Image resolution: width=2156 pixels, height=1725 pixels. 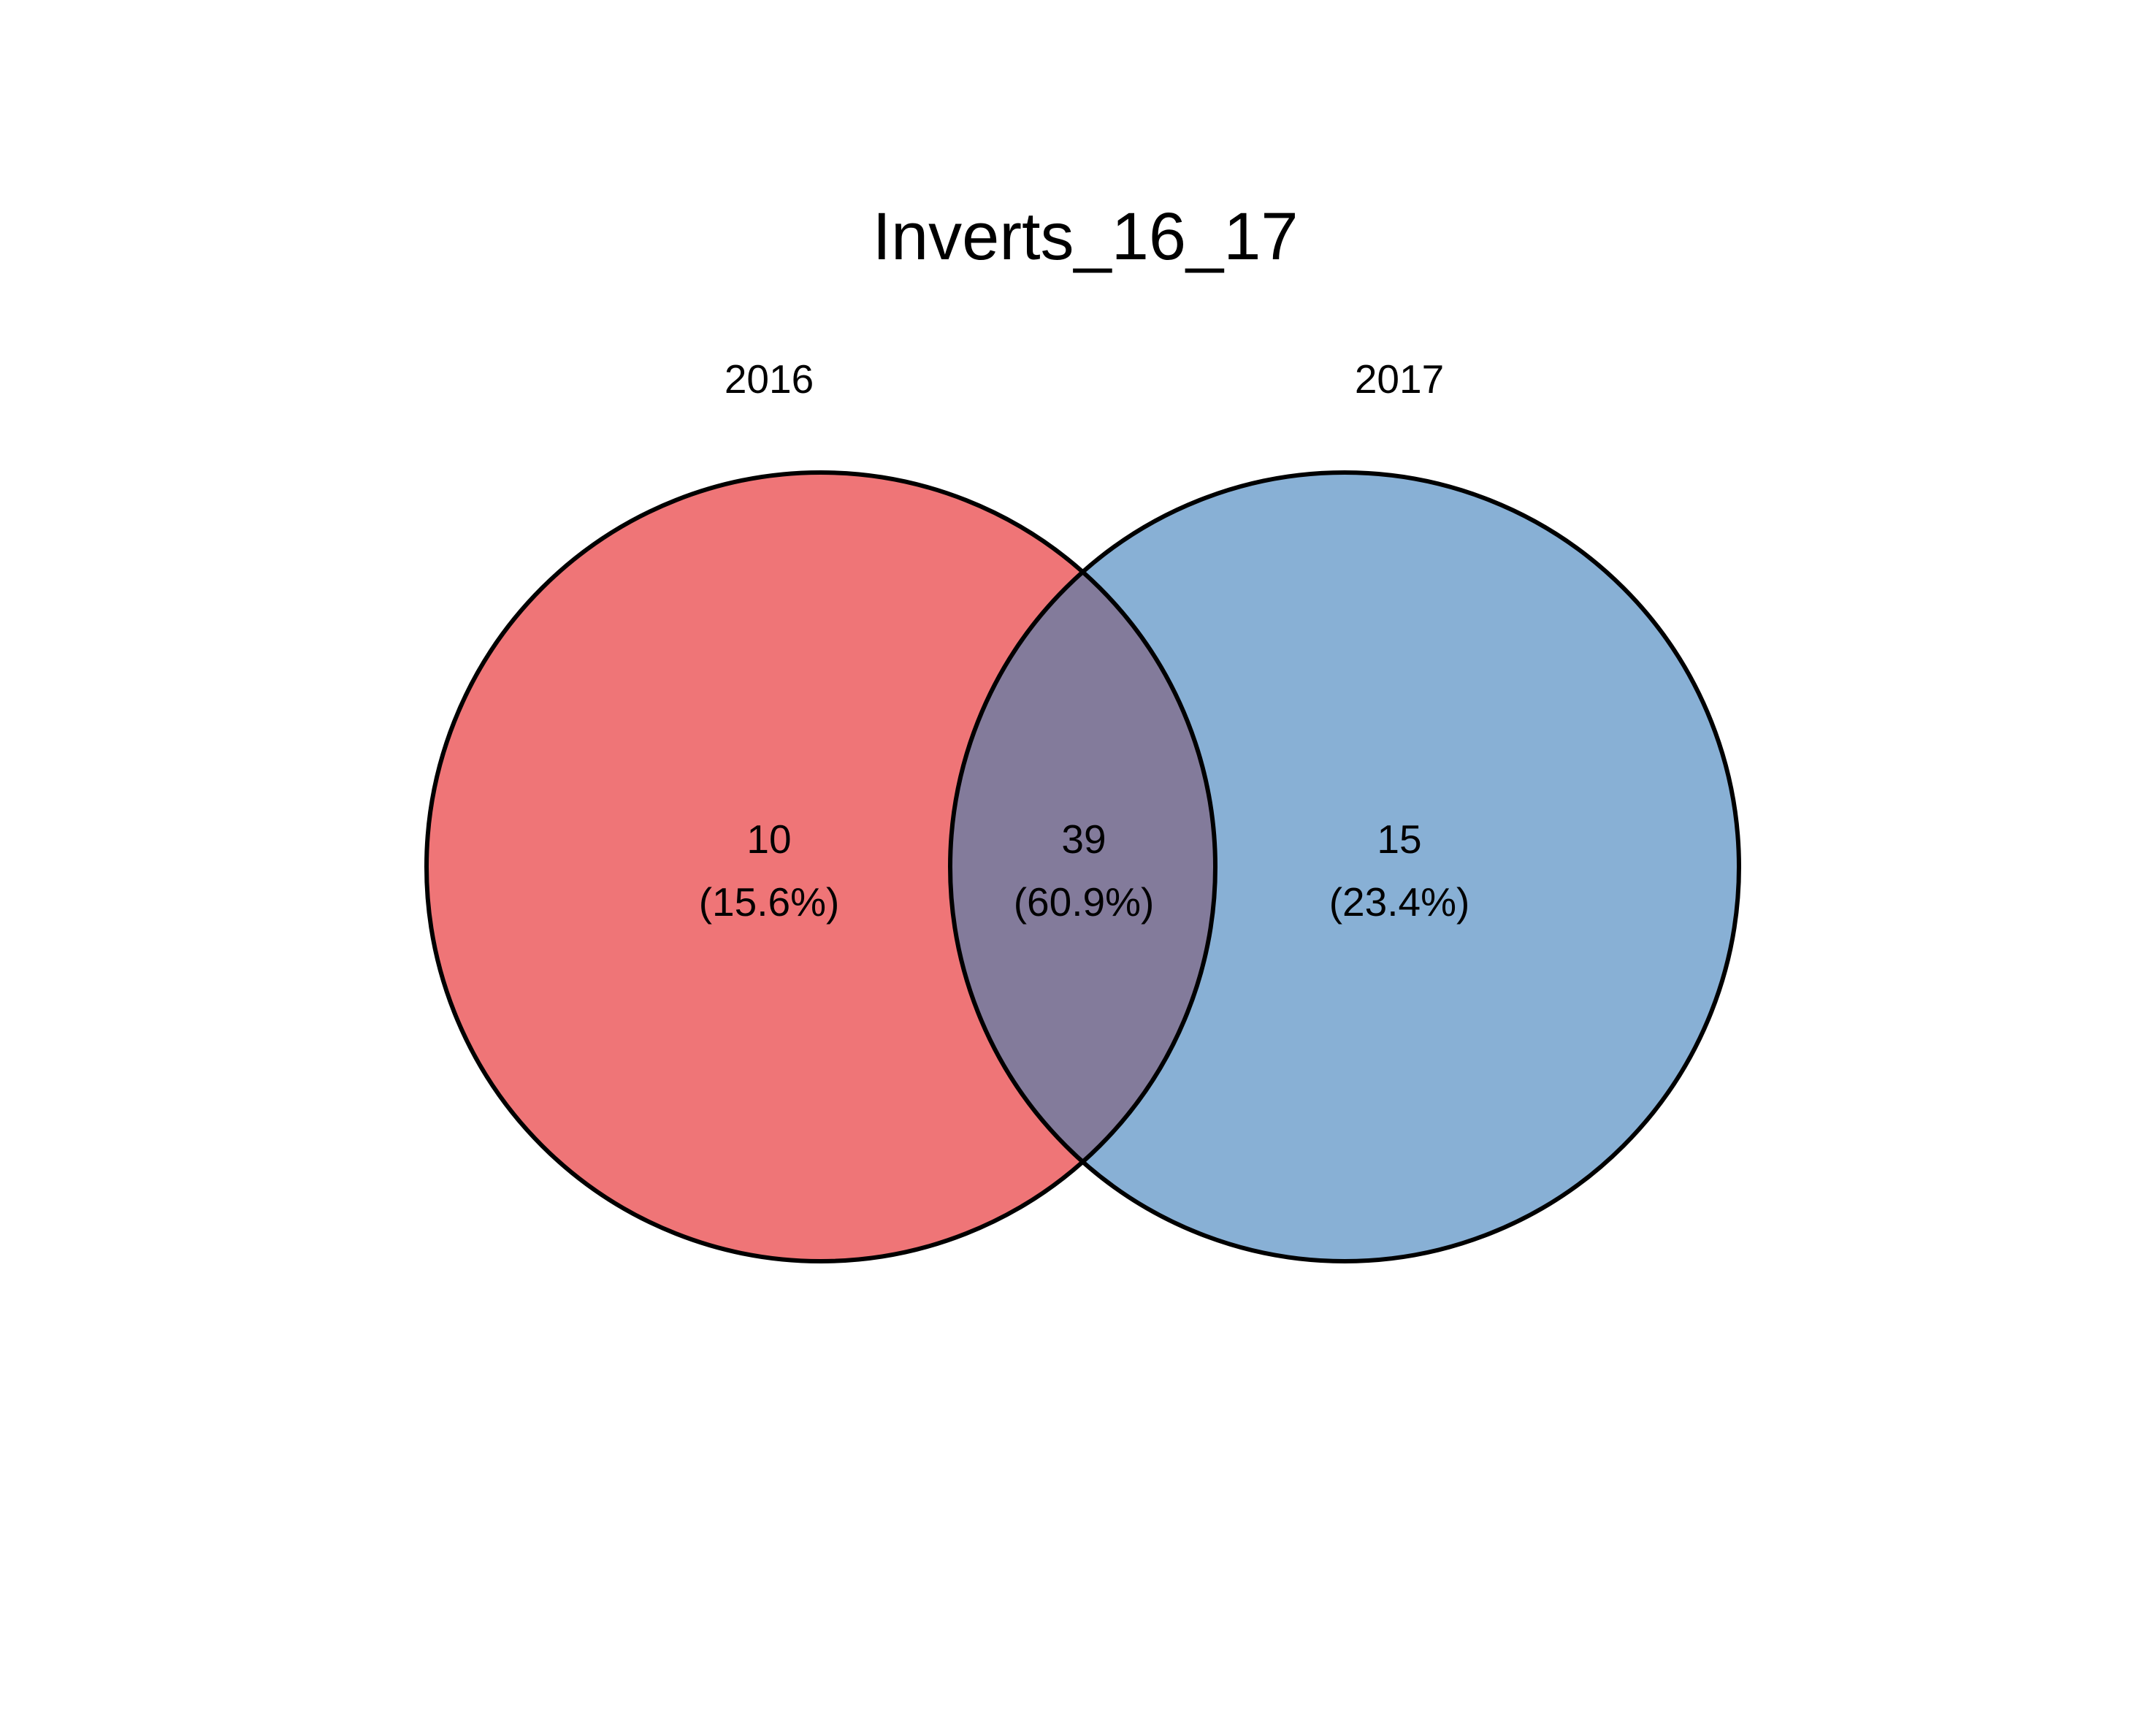 I want to click on region-count-only-2017: 15, so click(x=1399, y=839).